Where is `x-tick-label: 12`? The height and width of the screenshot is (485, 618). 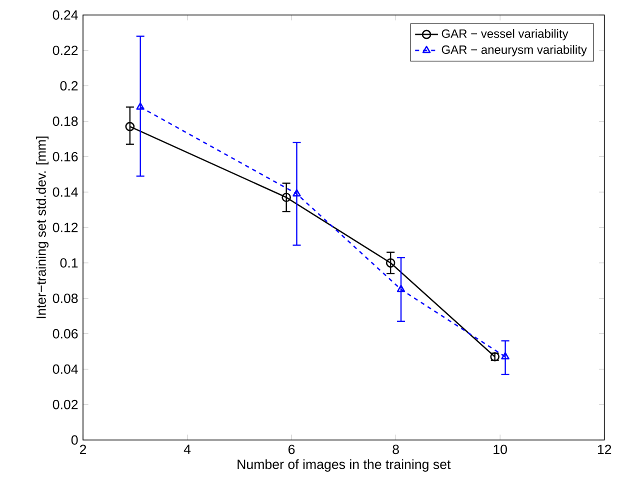 x-tick-label: 12 is located at coordinates (605, 449).